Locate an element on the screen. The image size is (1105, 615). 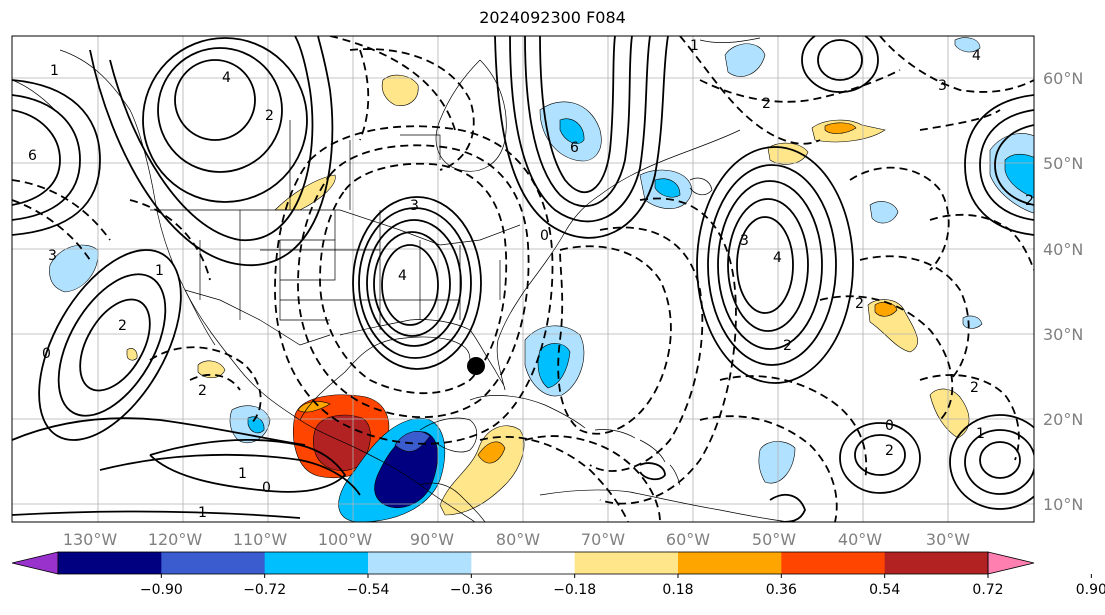
lat-label: 30°N is located at coordinates (1063, 334).